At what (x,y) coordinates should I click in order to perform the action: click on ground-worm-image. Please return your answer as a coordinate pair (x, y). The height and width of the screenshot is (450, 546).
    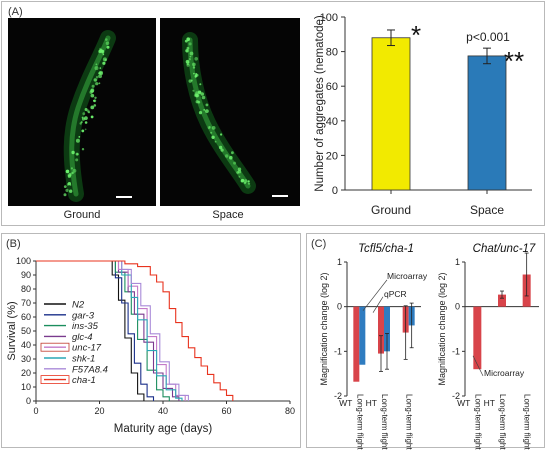
    Looking at the image, I should click on (97, 116).